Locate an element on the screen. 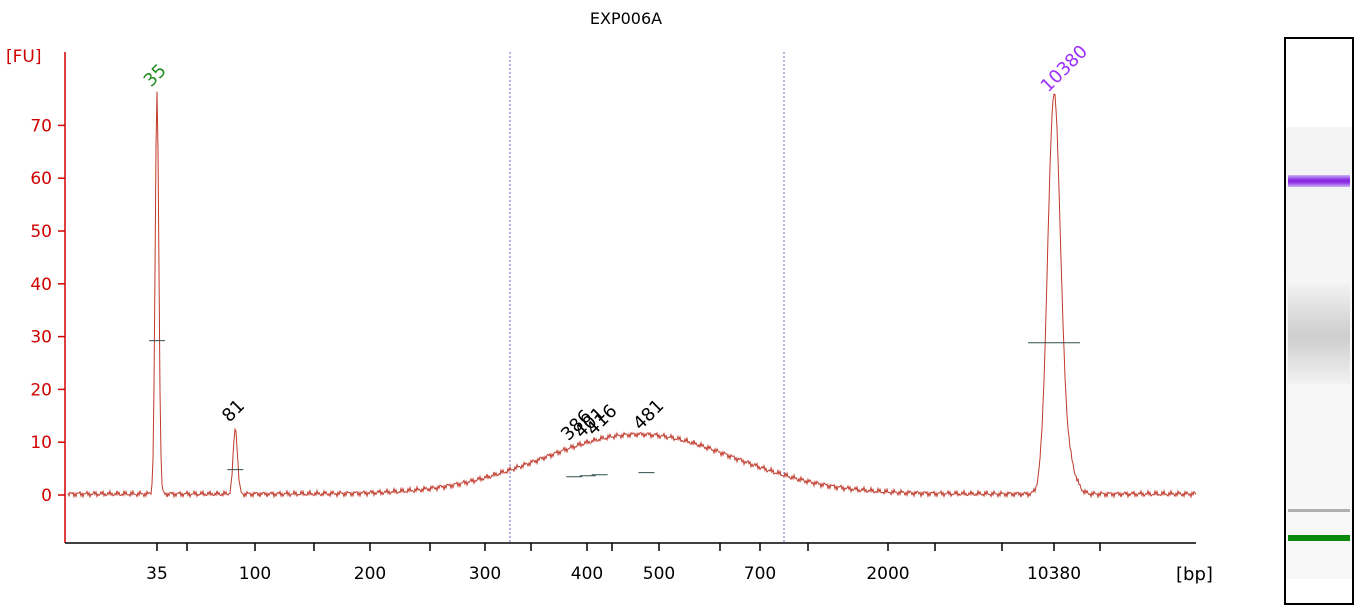  y-tick-label: 70 is located at coordinates (41, 126).